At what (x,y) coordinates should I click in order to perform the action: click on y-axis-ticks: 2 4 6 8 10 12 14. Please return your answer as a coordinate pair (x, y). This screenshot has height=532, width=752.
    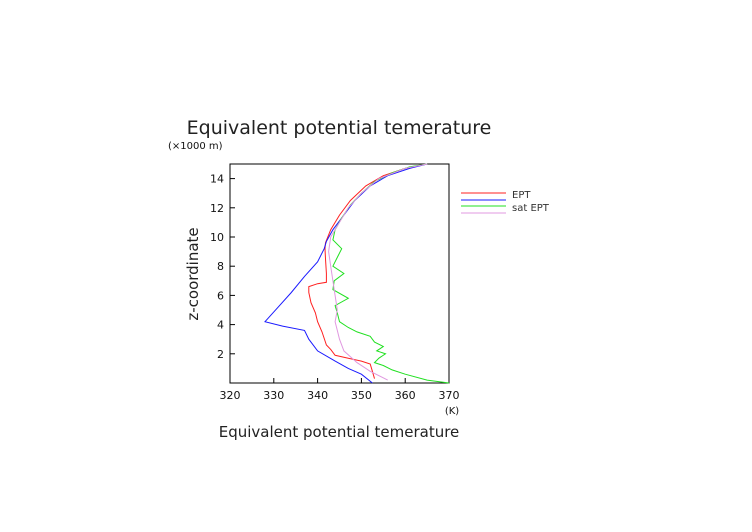
    Looking at the image, I should click on (222, 267).